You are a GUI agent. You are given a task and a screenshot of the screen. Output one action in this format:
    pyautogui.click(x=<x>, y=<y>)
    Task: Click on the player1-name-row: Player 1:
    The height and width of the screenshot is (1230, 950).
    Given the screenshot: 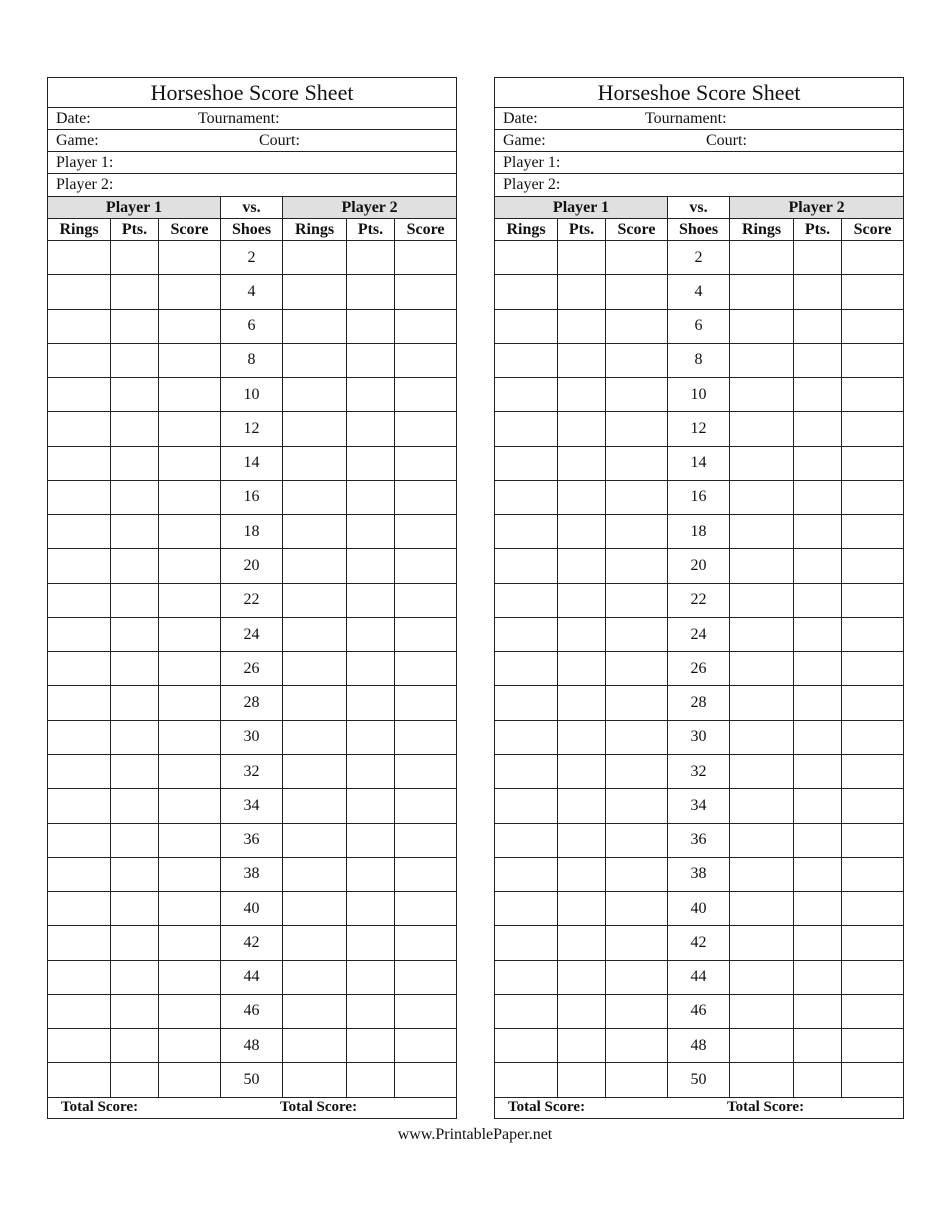 What is the action you would take?
    pyautogui.click(x=252, y=162)
    